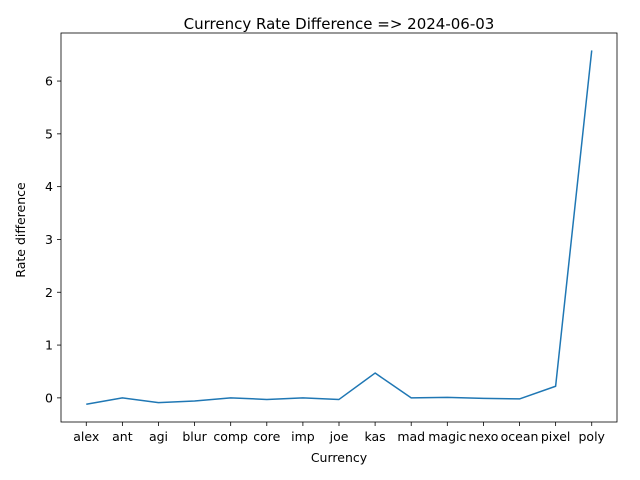  Describe the element at coordinates (194, 436) in the screenshot. I see `x-tick-label: blur` at that location.